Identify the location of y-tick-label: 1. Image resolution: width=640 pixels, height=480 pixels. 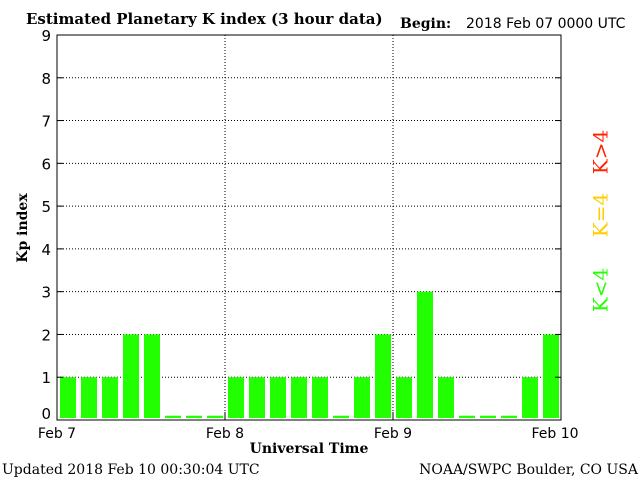
(46, 378).